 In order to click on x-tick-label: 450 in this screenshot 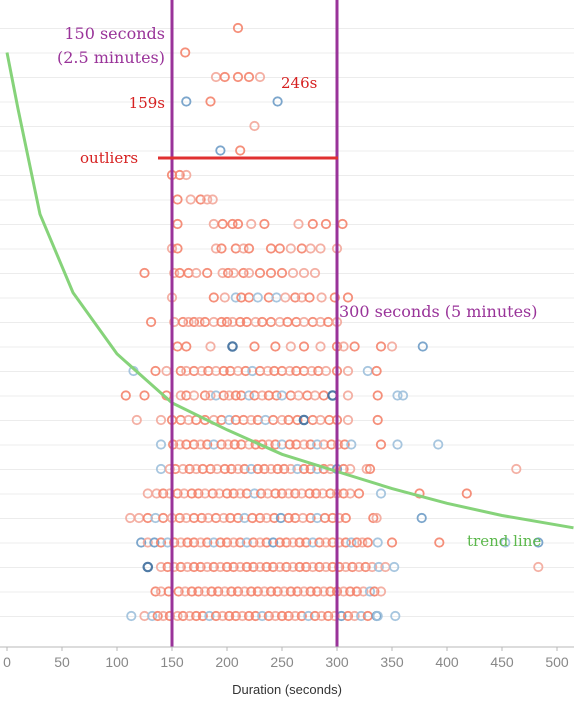, I will do `click(502, 662)`.